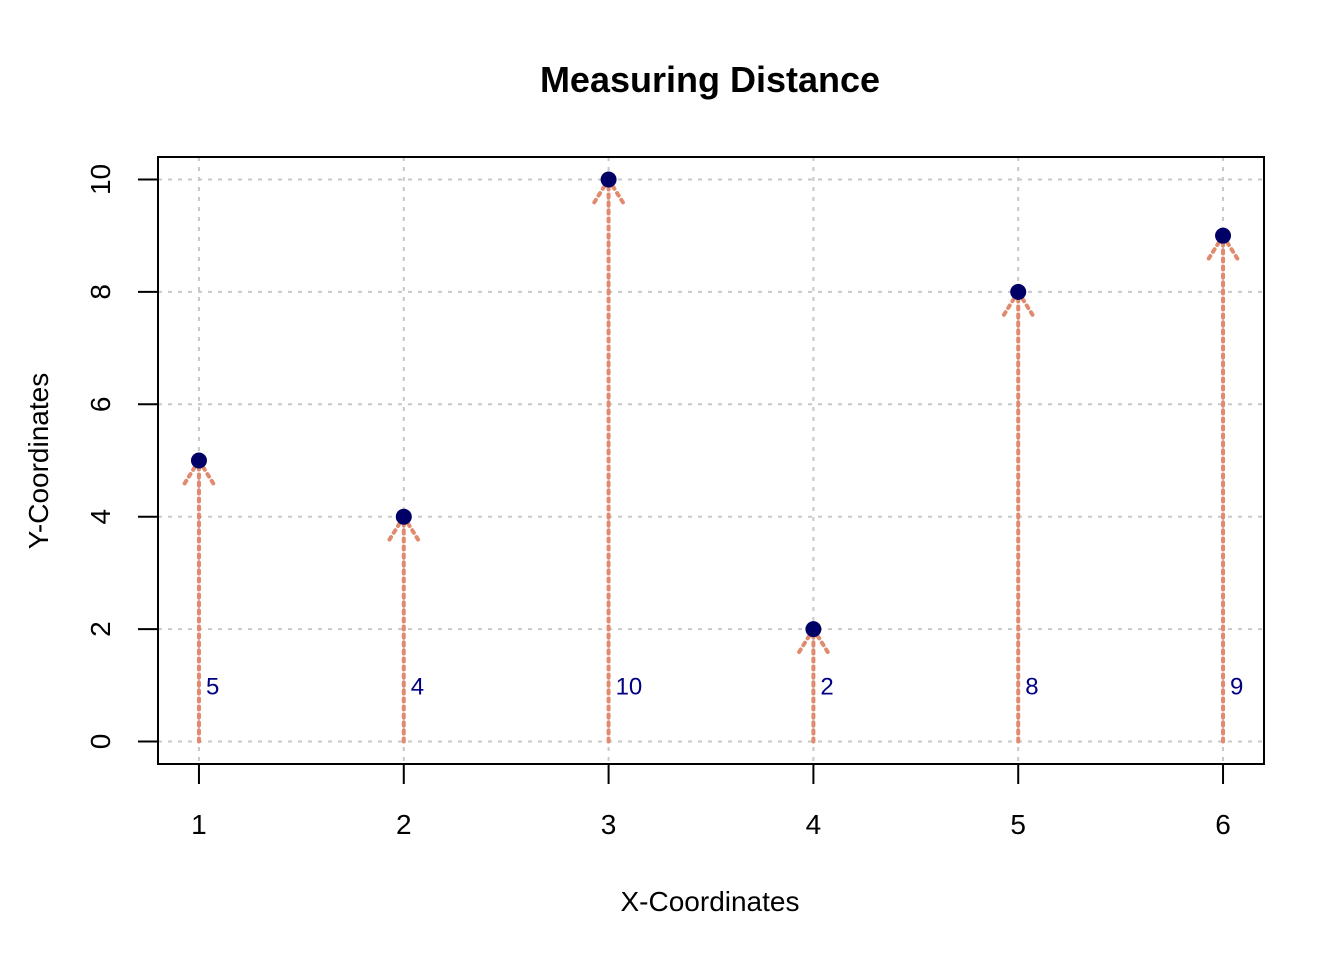  What do you see at coordinates (100, 742) in the screenshot?
I see `y-tick-label: 0` at bounding box center [100, 742].